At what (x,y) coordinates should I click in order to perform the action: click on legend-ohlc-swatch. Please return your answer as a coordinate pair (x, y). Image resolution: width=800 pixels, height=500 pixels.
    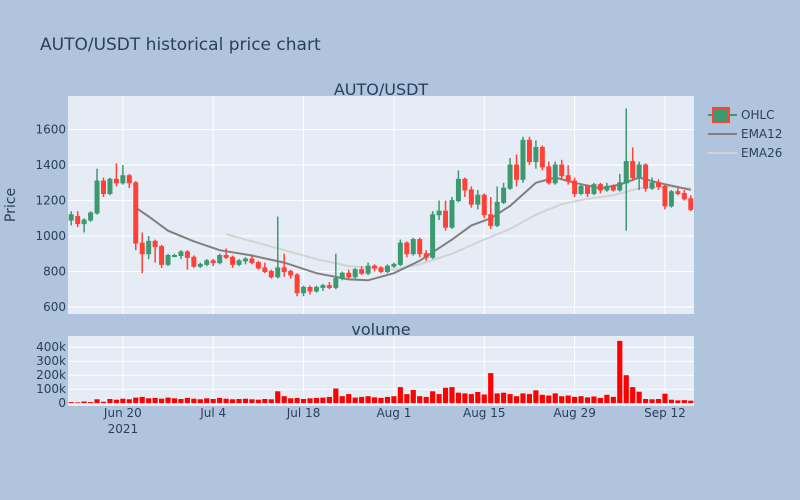
    Looking at the image, I should click on (721, 115).